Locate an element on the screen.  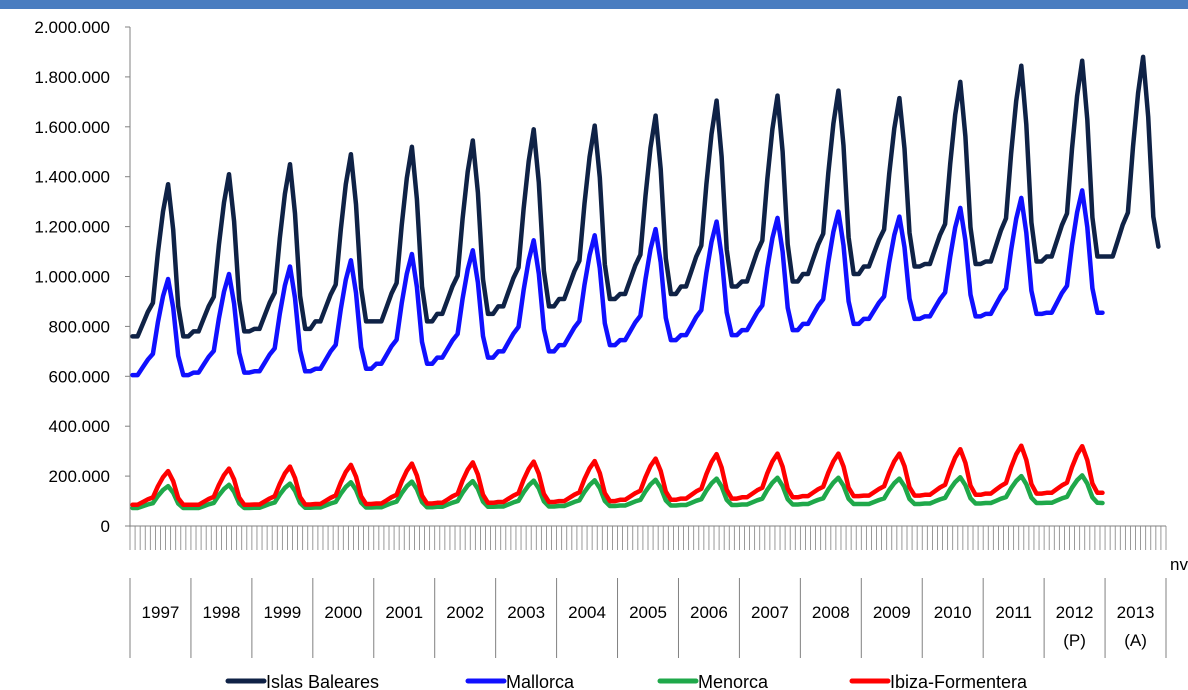
x-year-label: 2011 is located at coordinates (1013, 612).